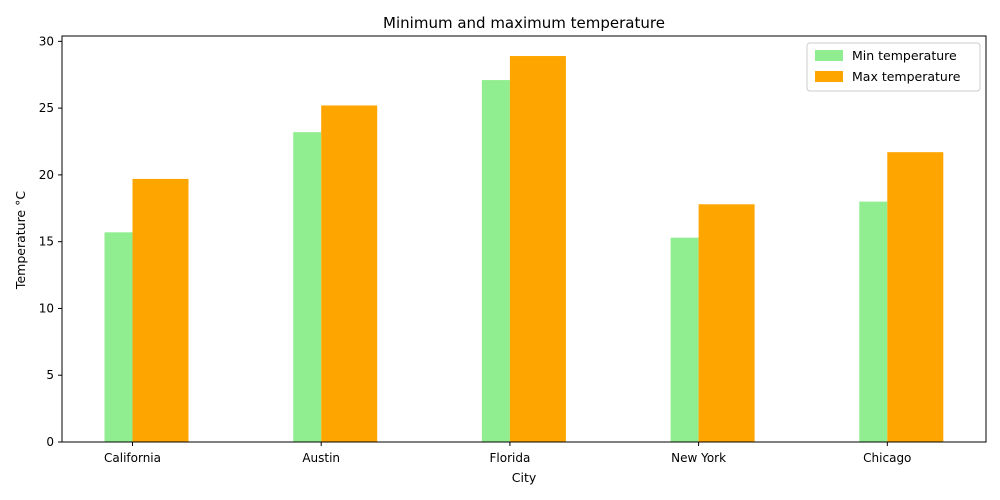 This screenshot has height=500, width=1000. I want to click on y-tick-label: 30, so click(46, 41).